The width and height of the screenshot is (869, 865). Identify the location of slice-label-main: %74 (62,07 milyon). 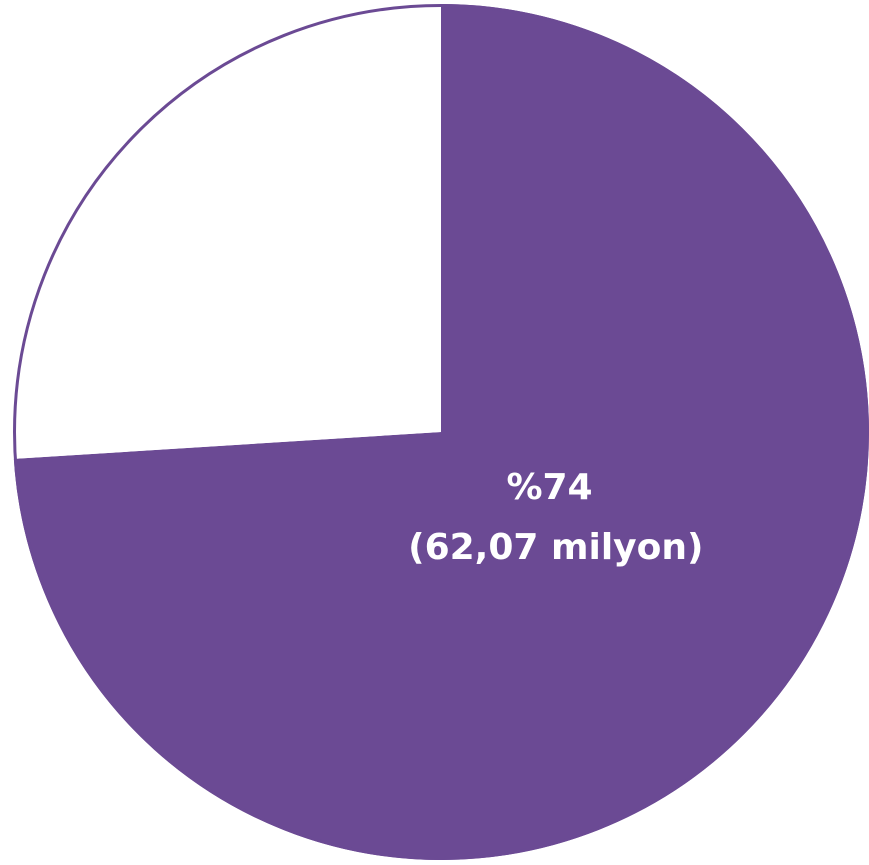
(555, 517).